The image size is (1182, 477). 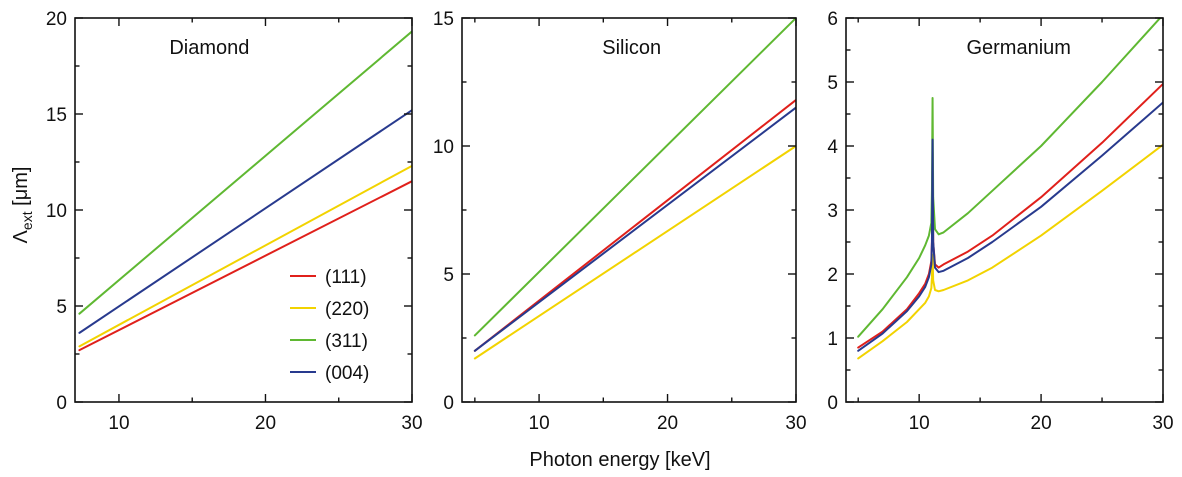 I want to click on legend-label: (311), so click(x=346, y=341).